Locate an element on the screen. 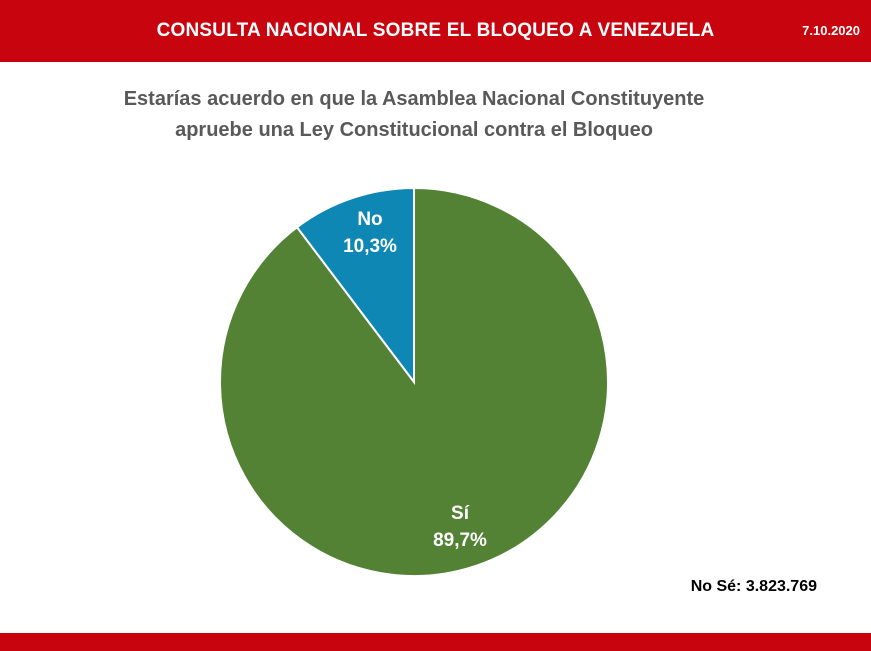 The image size is (871, 651). pie-label-no-value: 10,3% is located at coordinates (370, 246).